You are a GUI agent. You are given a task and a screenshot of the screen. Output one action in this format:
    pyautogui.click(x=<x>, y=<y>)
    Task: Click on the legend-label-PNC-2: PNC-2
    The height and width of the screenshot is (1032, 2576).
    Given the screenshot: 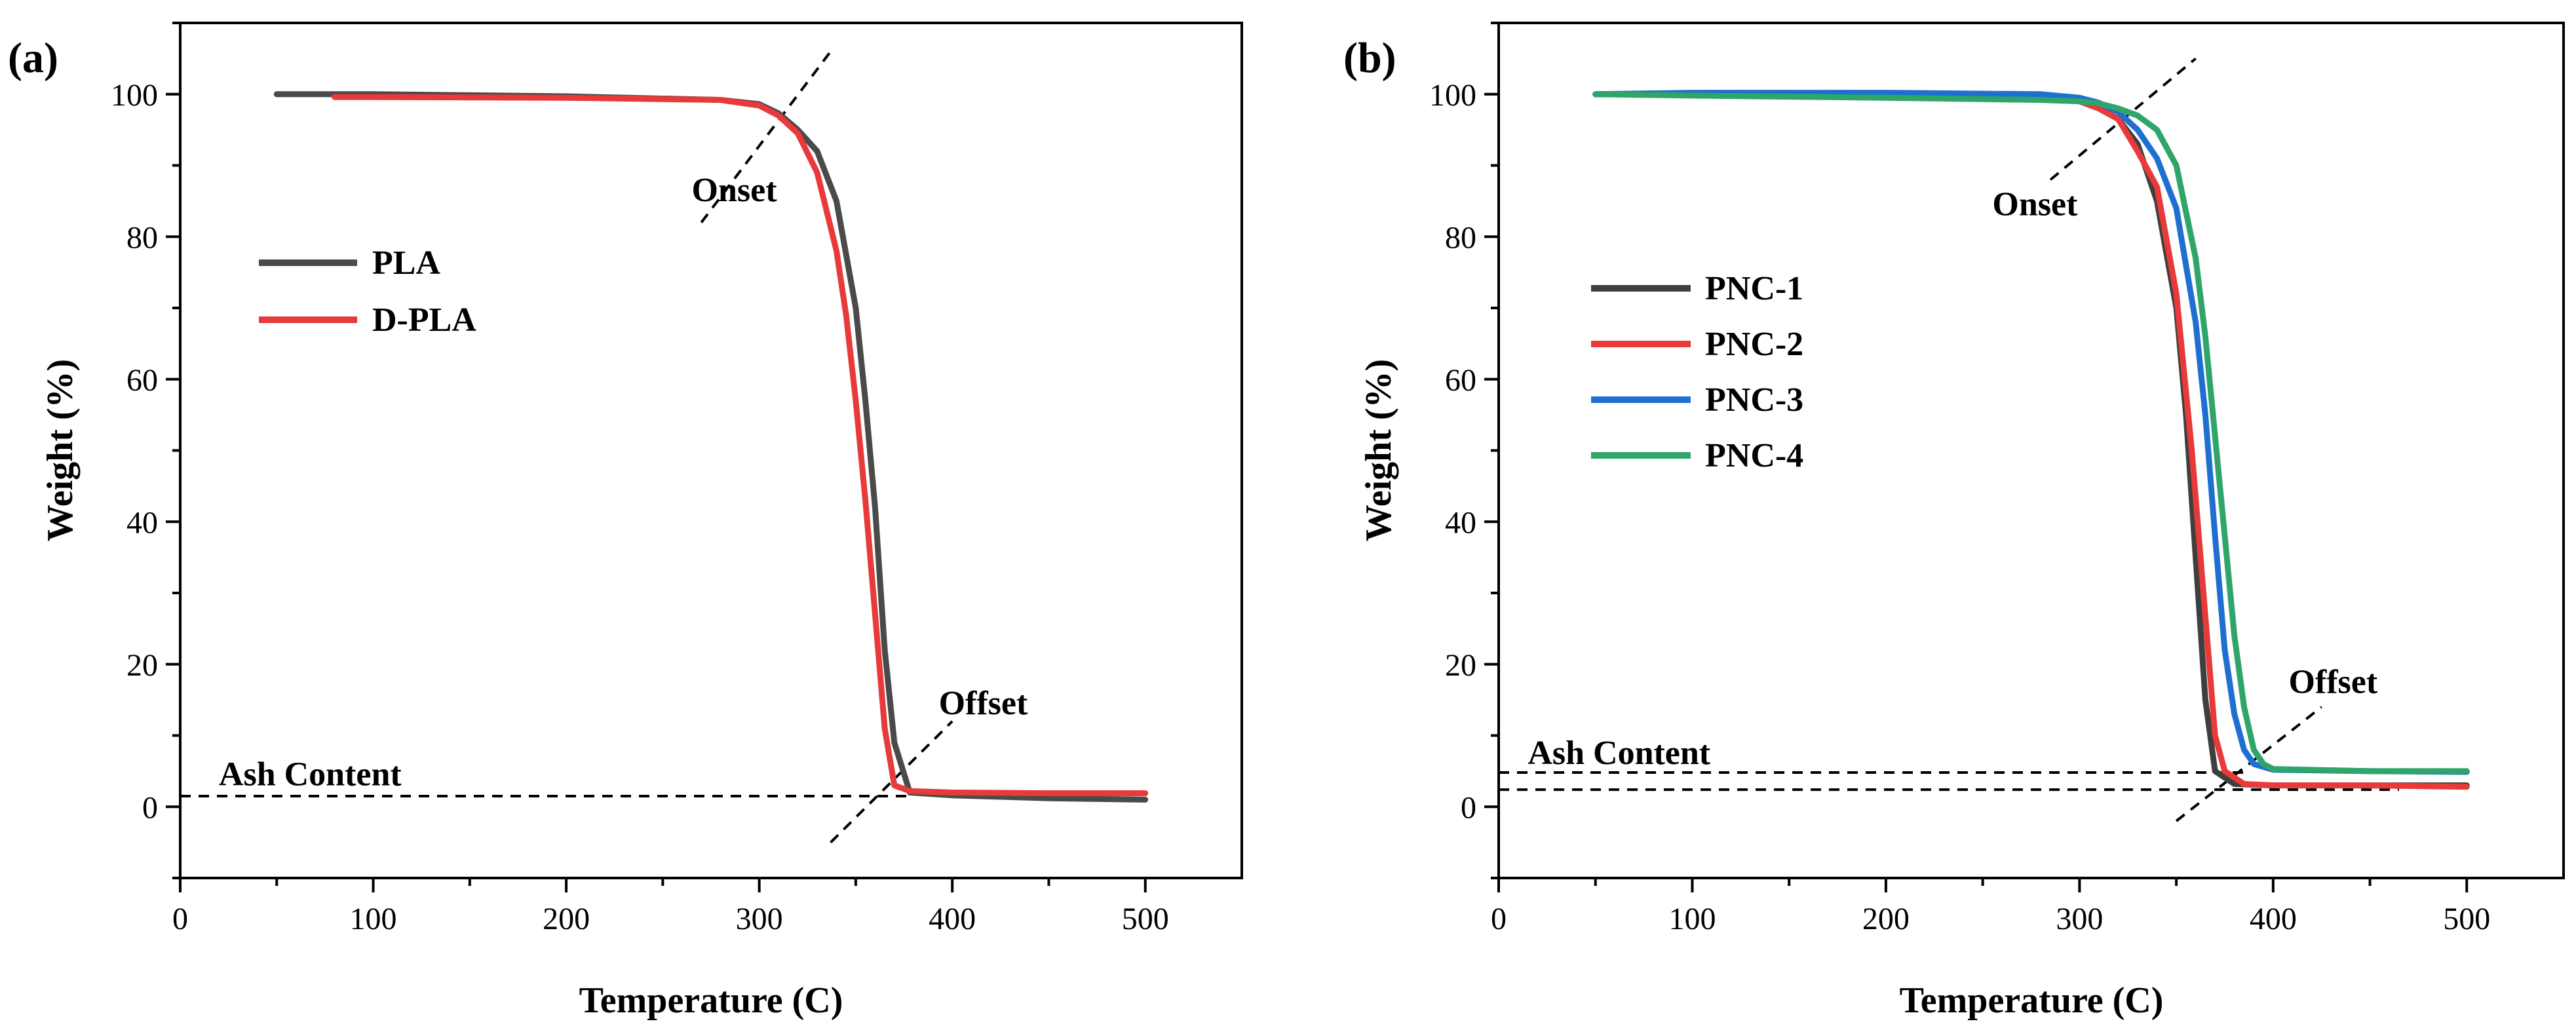 What is the action you would take?
    pyautogui.click(x=1754, y=345)
    